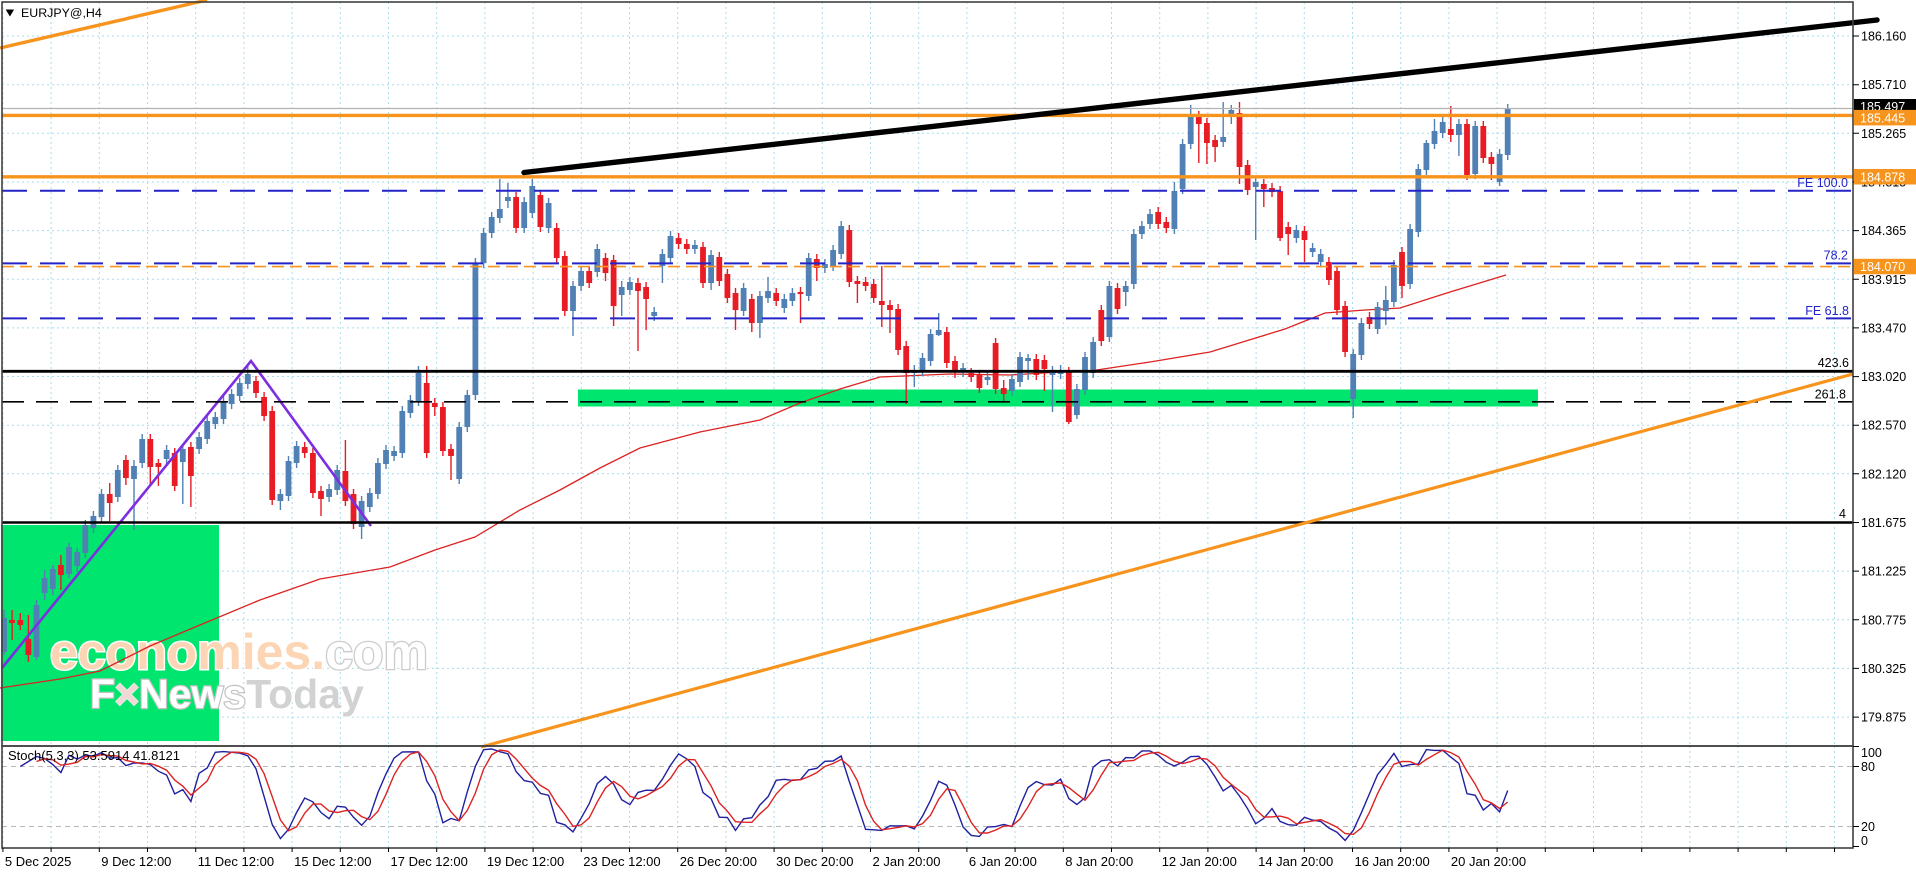 Image resolution: width=1916 pixels, height=874 pixels. What do you see at coordinates (1836, 256) in the screenshot?
I see `svg-text: 78.2` at bounding box center [1836, 256].